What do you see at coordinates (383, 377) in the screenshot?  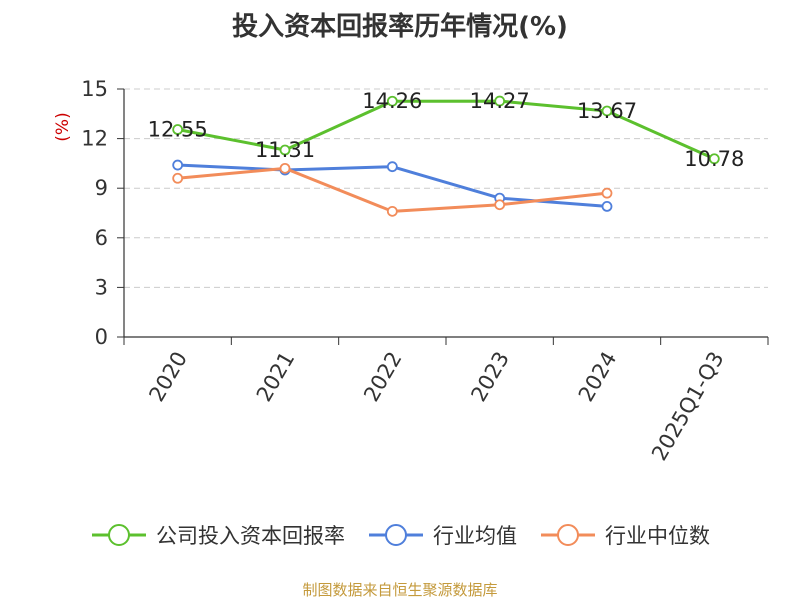 I see `x-tick-label: 2022` at bounding box center [383, 377].